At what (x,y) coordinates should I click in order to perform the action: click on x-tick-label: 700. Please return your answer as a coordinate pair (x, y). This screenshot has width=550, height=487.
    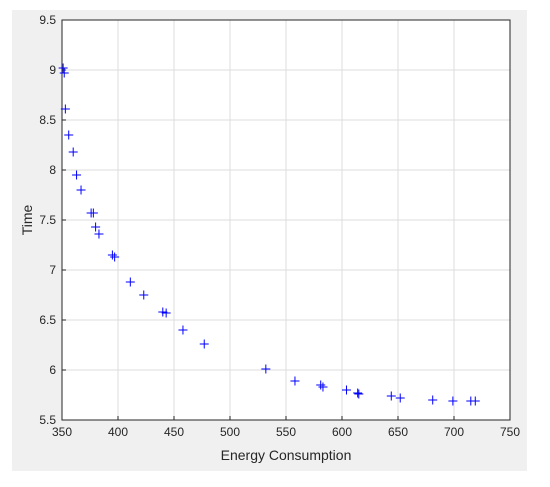
    Looking at the image, I should click on (454, 432).